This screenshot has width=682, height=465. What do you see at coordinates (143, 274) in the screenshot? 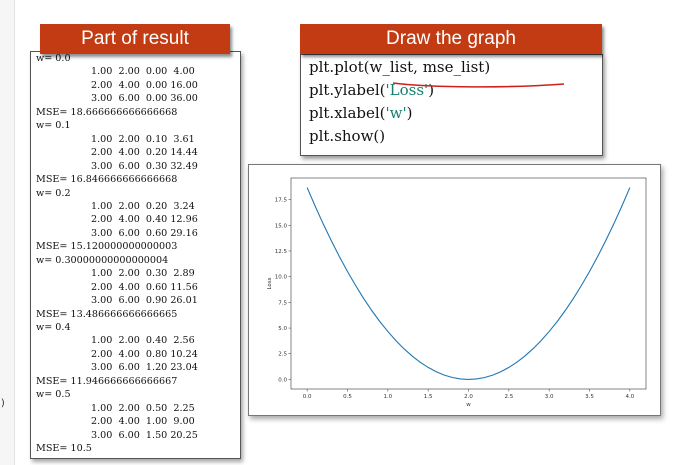
I see `result-row: 1.00 2.00 0.30 2.89` at bounding box center [143, 274].